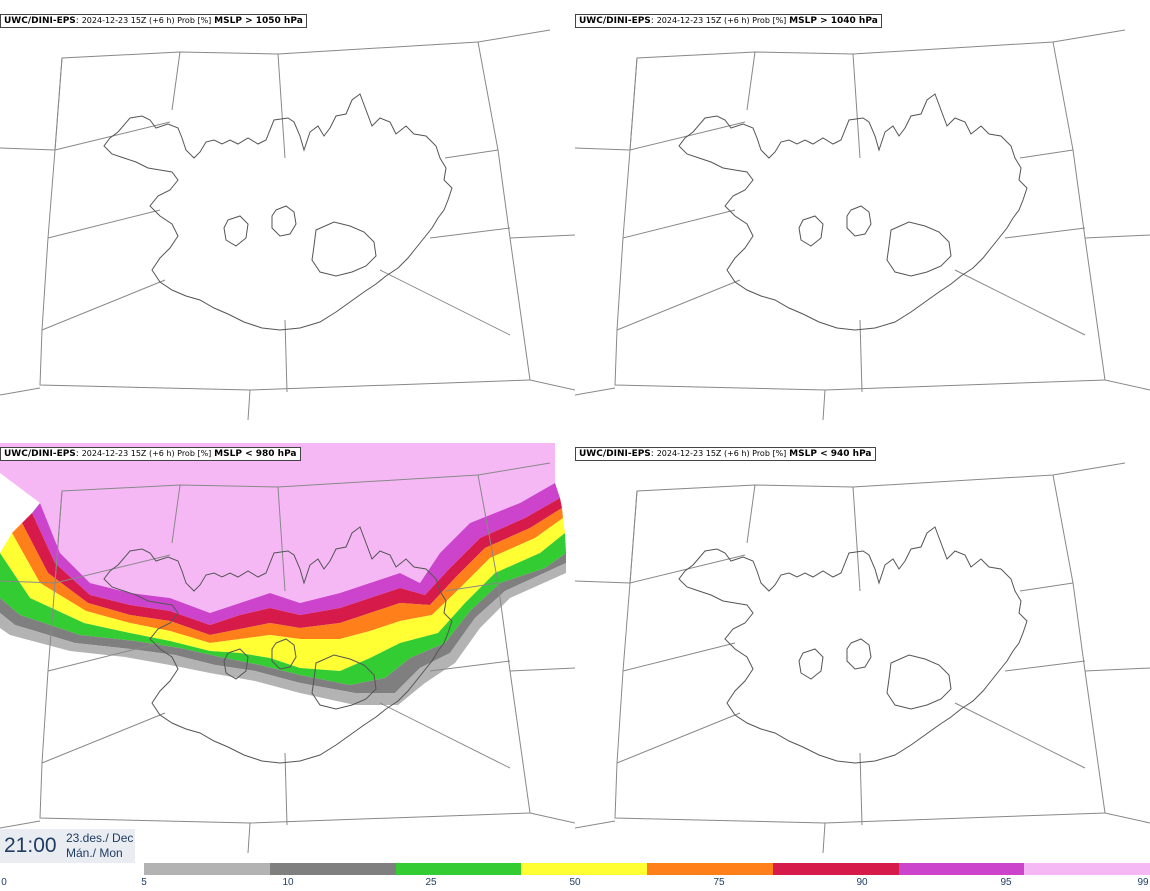  I want to click on valid-time-box: 21:00 23.des./ Dec Mán./ Mon, so click(67, 846).